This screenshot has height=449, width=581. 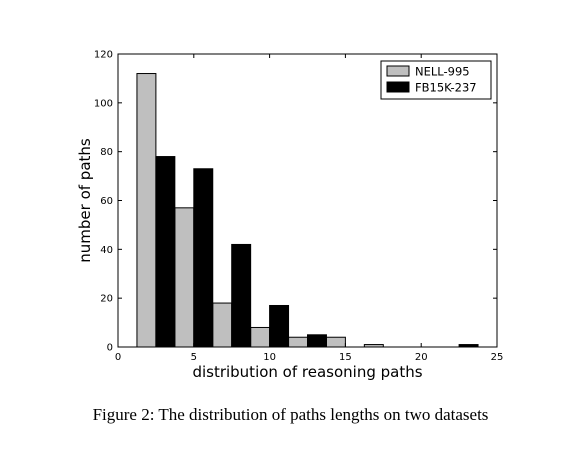 I want to click on x-tick-label-15: 15, so click(x=345, y=357).